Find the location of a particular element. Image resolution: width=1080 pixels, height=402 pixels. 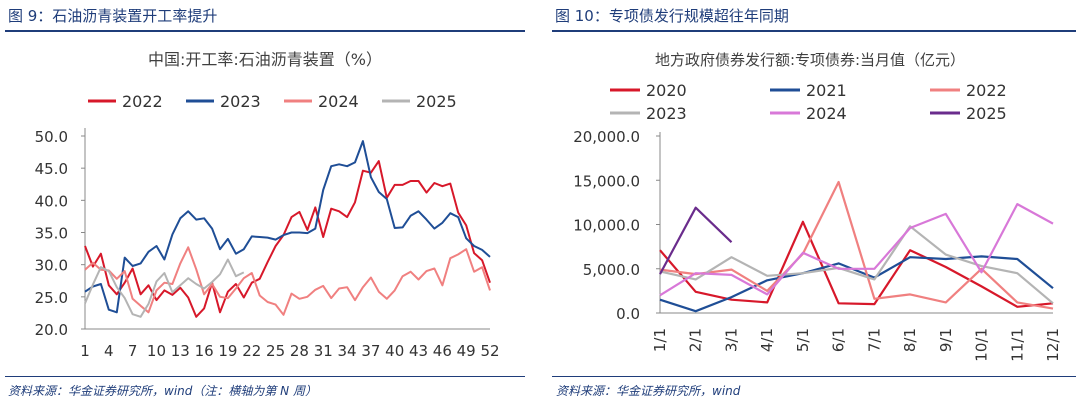

right-source-note: 资料来源：华金证券研究所，wind is located at coordinates (648, 391).